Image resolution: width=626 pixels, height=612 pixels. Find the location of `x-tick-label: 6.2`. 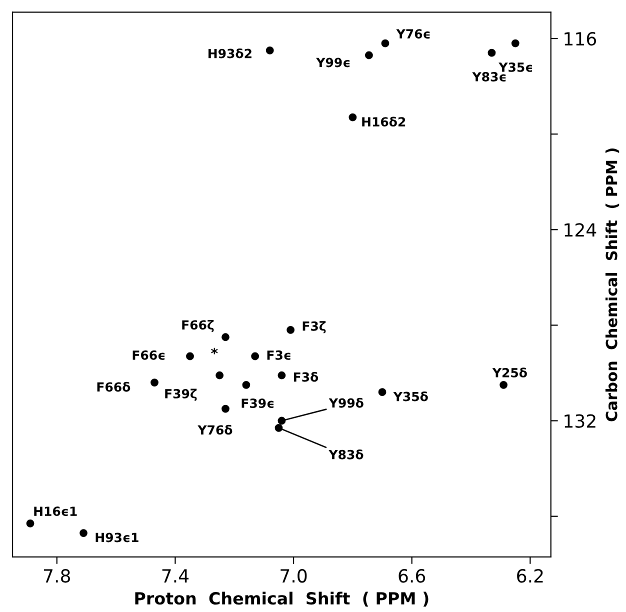

x-tick-label: 6.2 is located at coordinates (530, 576).